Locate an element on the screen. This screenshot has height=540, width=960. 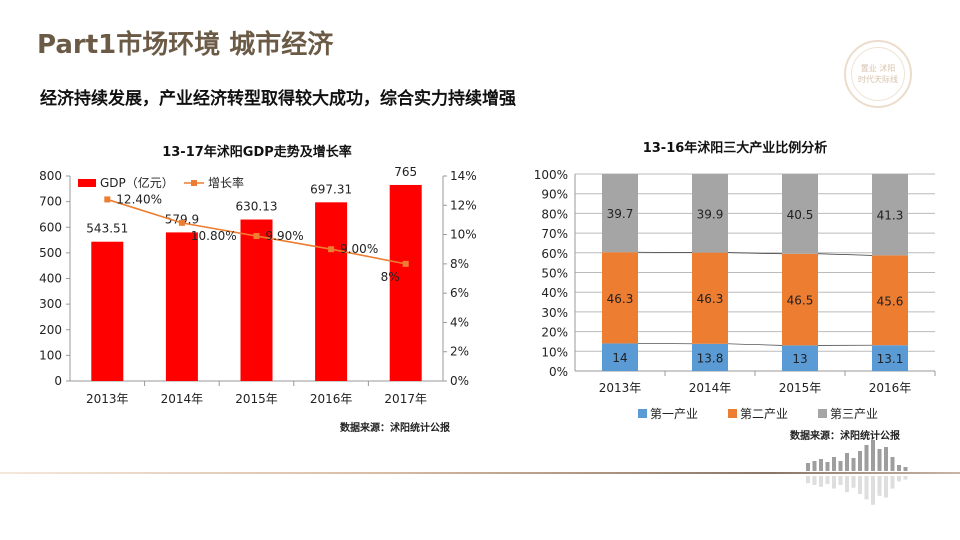
segment-data-label: 46.5 is located at coordinates (800, 301).